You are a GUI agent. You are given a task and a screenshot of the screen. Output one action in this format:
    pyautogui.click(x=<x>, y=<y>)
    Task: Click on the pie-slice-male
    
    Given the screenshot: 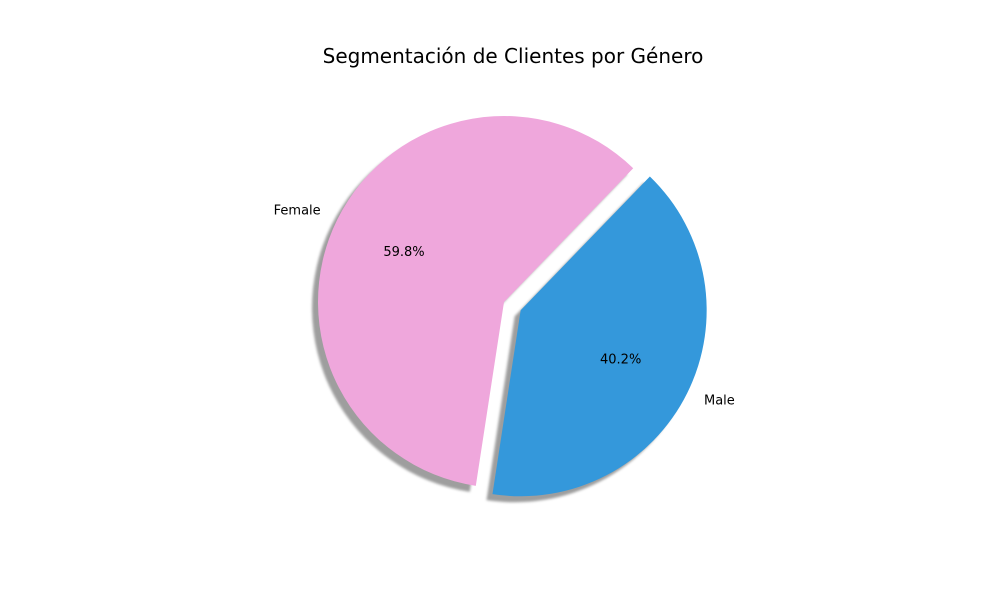 What is the action you would take?
    pyautogui.click(x=599, y=336)
    